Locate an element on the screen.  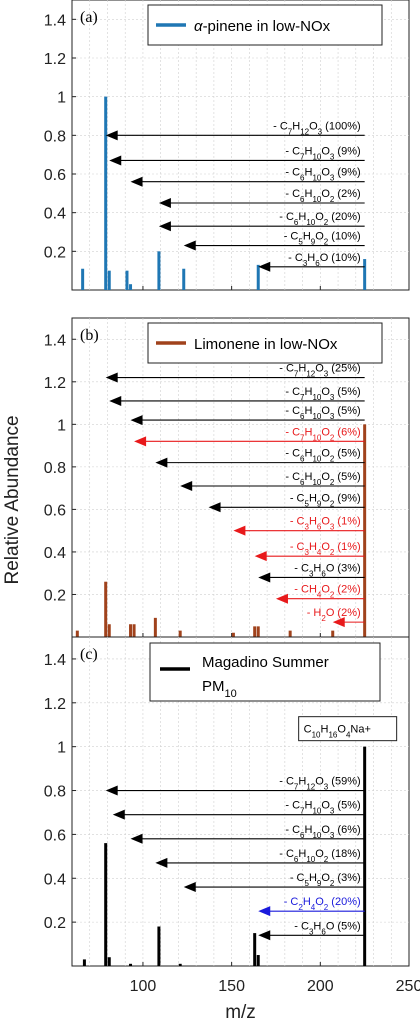
x-tick-label: 200 is located at coordinates (320, 986).